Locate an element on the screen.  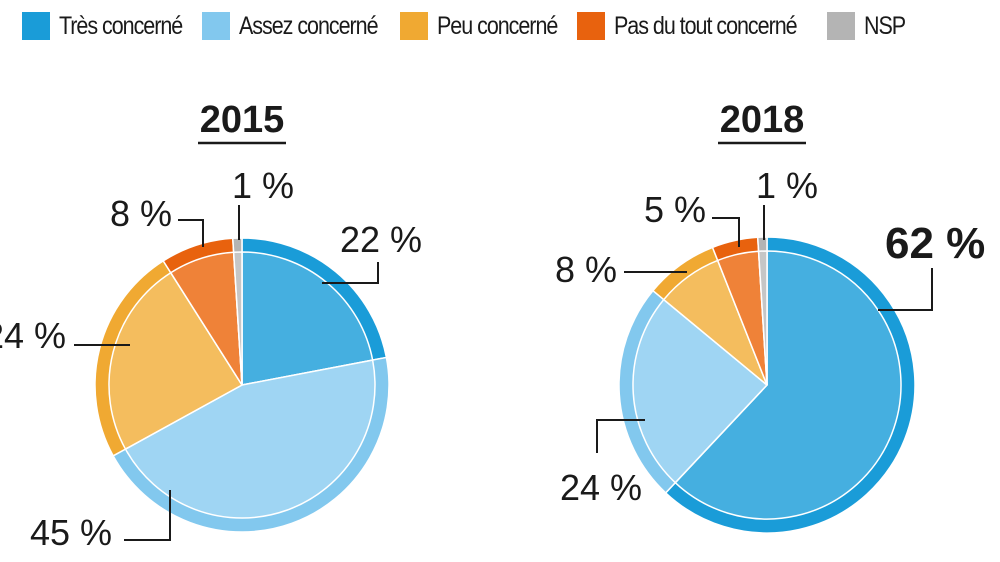
legend-item-assez-concerne: Assez concerné is located at coordinates (293, 26).